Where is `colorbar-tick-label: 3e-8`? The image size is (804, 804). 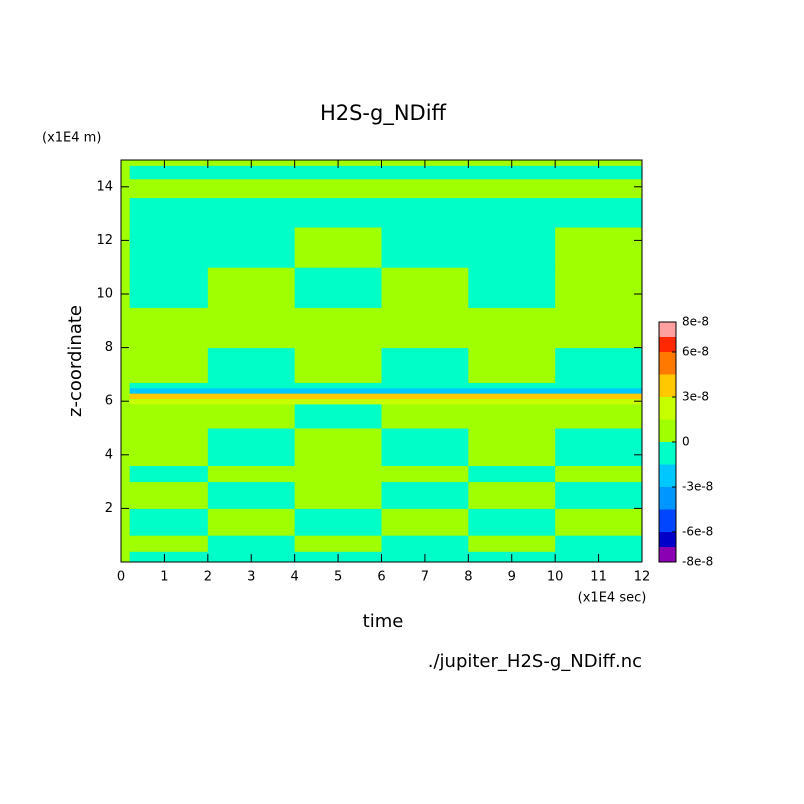
colorbar-tick-label: 3e-8 is located at coordinates (695, 397).